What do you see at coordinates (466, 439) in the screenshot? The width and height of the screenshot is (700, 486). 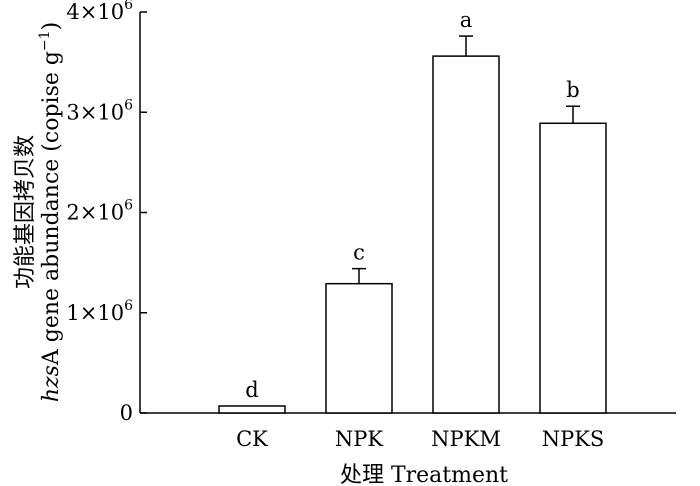 I see `x-tick-label: NPKM` at bounding box center [466, 439].